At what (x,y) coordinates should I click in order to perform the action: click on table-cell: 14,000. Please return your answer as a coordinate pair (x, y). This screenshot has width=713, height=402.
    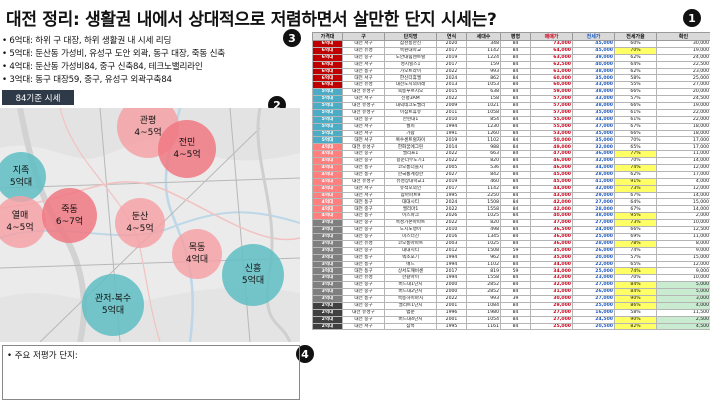
    Looking at the image, I should click on (683, 195).